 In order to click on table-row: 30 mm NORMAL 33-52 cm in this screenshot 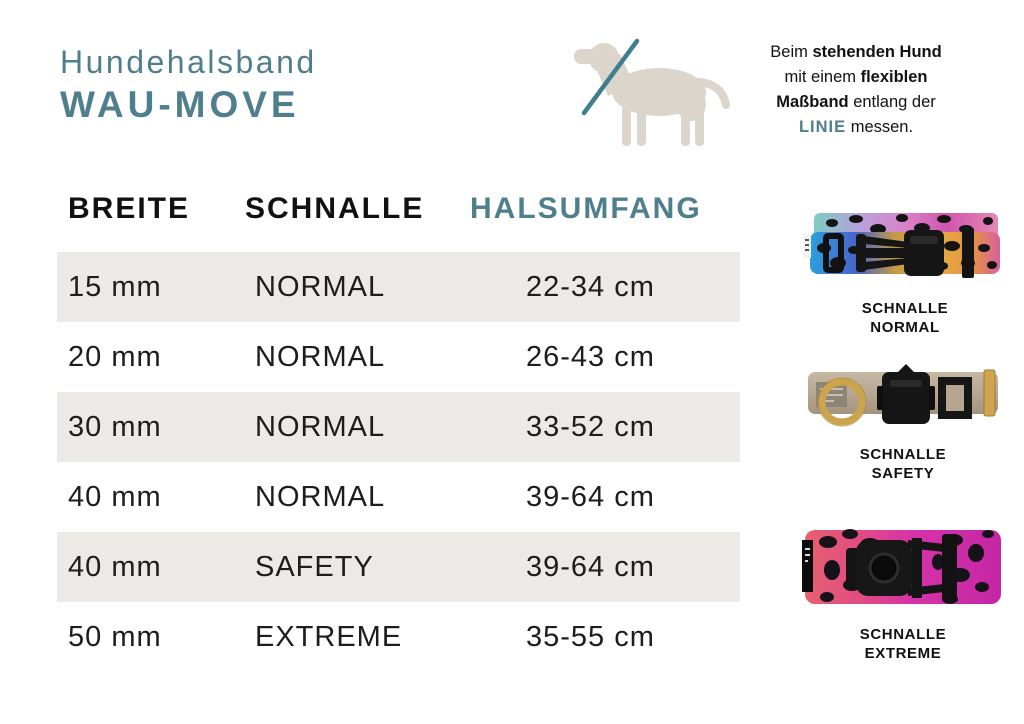, I will do `click(398, 427)`.